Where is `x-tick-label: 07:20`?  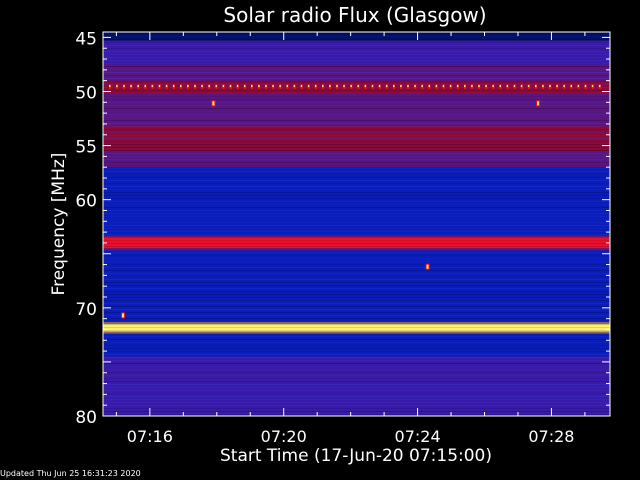 x-tick-label: 07:20 is located at coordinates (284, 436).